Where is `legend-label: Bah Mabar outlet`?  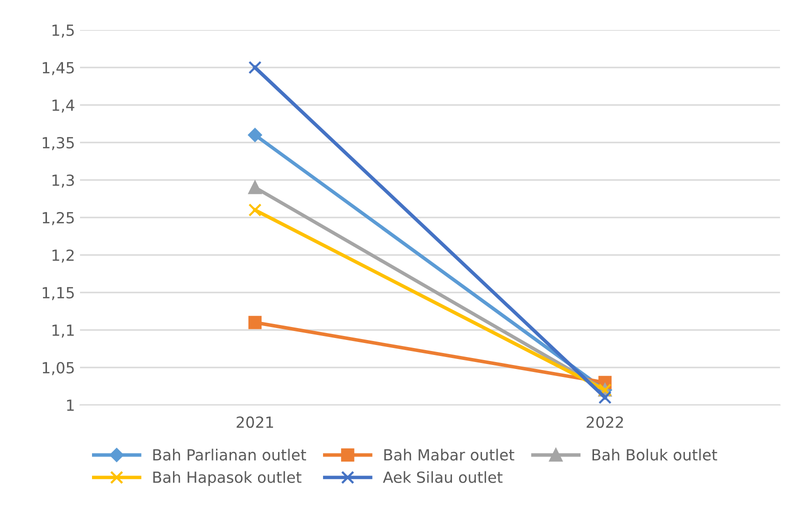 legend-label: Bah Mabar outlet is located at coordinates (449, 454).